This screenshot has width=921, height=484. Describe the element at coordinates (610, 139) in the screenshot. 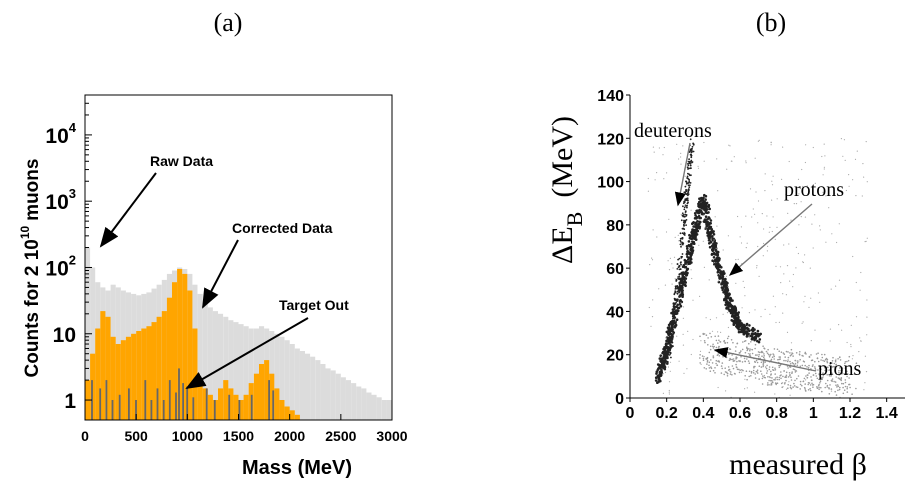

I see `y-tick-label: 120` at that location.